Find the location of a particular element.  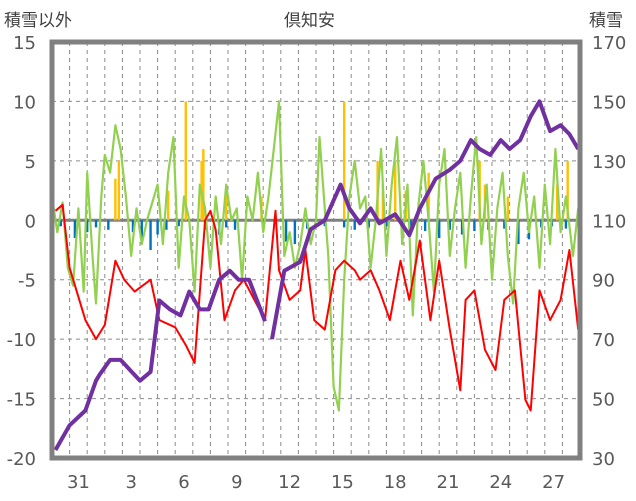

y-tick-label: 0 is located at coordinates (30, 221).